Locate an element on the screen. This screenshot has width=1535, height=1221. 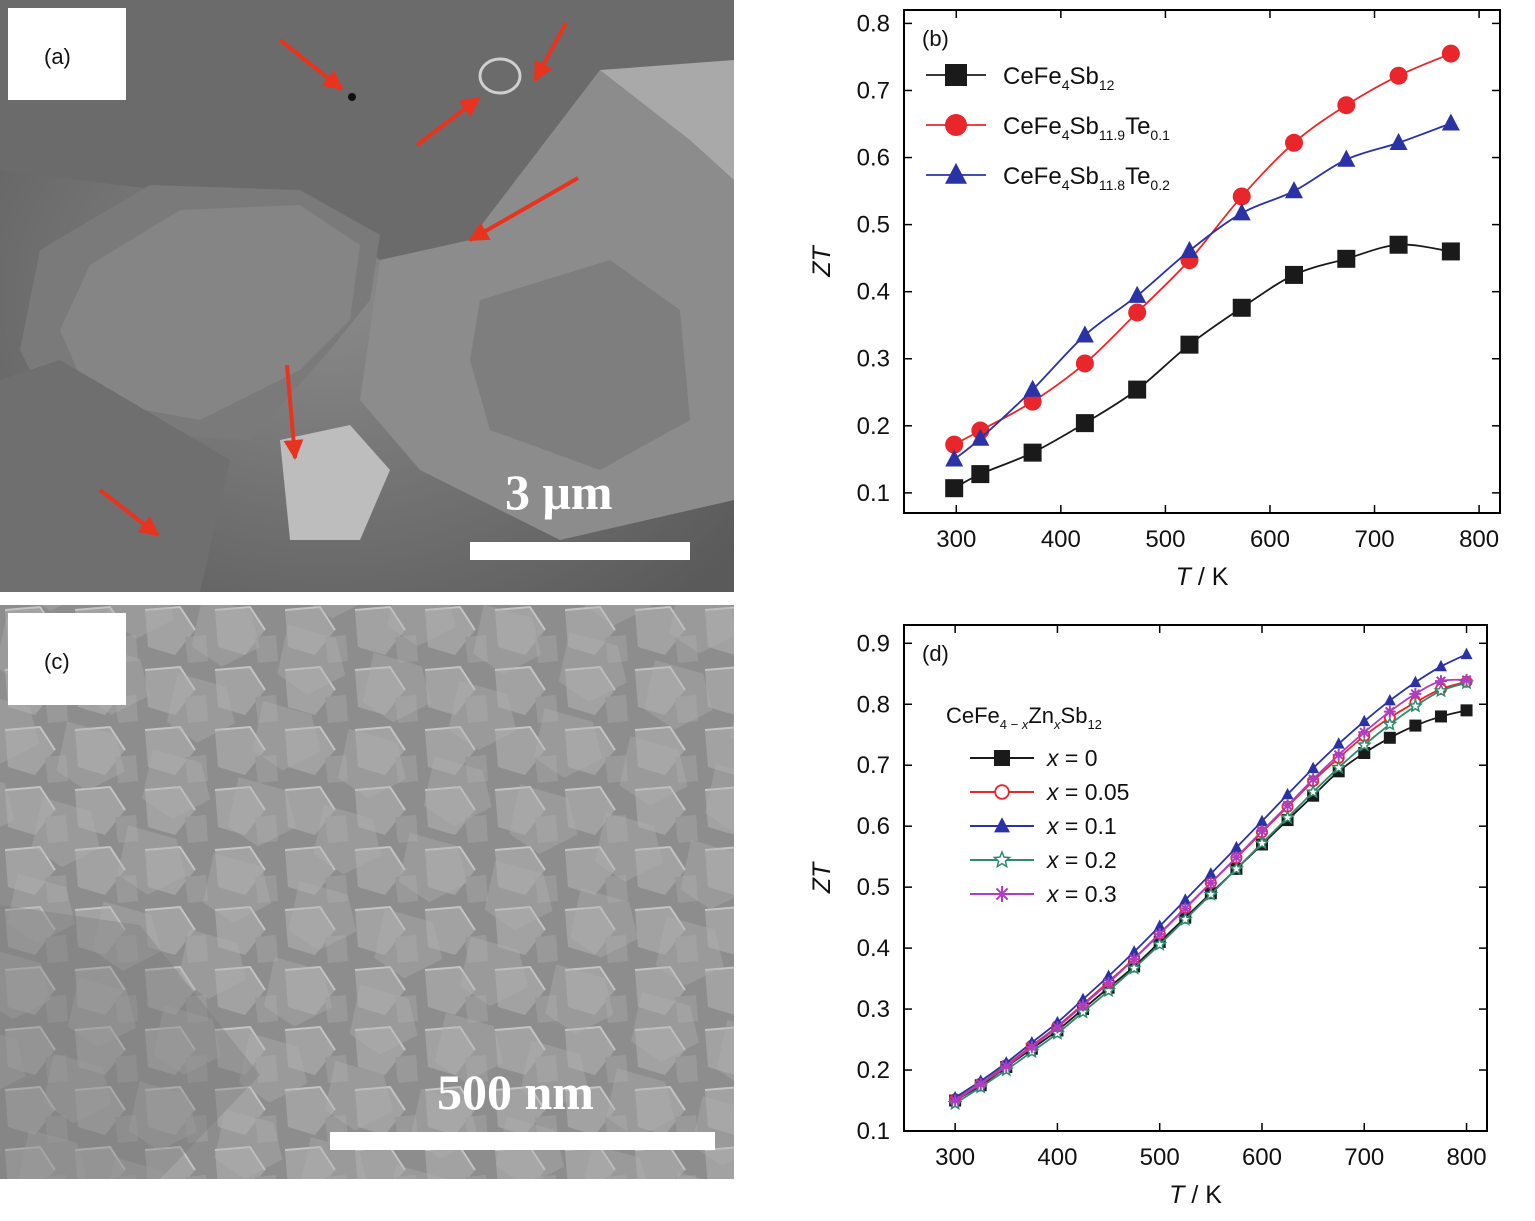
scale-bar is located at coordinates (580, 551).